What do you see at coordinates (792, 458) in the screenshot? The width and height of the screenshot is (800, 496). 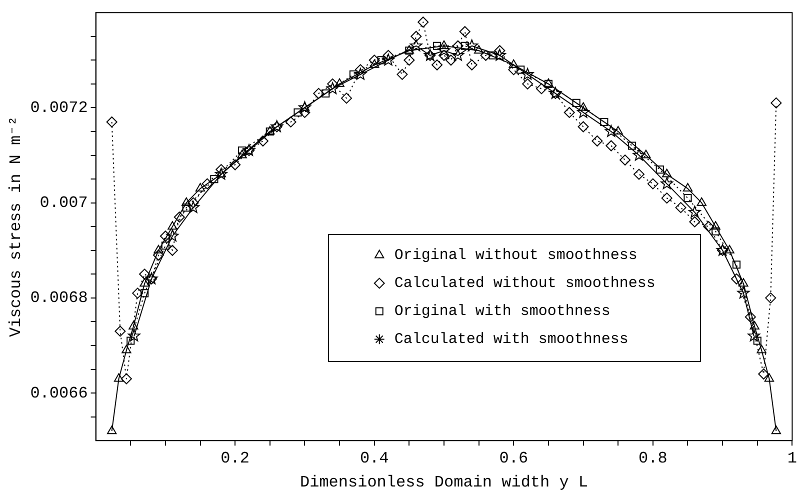 I see `x-tick-label: 1` at bounding box center [792, 458].